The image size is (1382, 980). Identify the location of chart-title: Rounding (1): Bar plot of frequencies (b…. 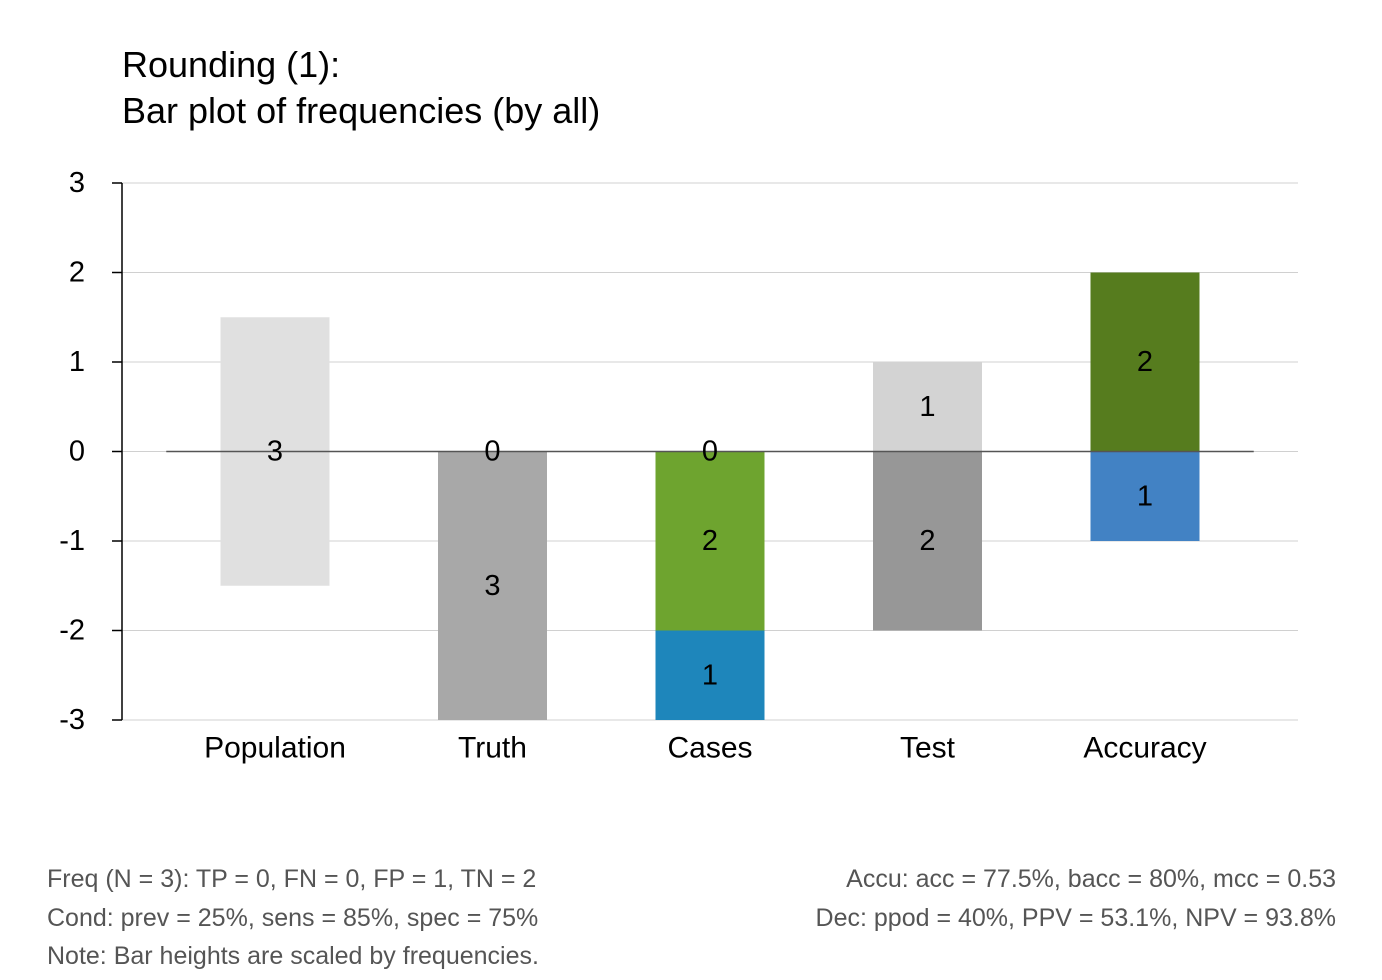
(361, 88).